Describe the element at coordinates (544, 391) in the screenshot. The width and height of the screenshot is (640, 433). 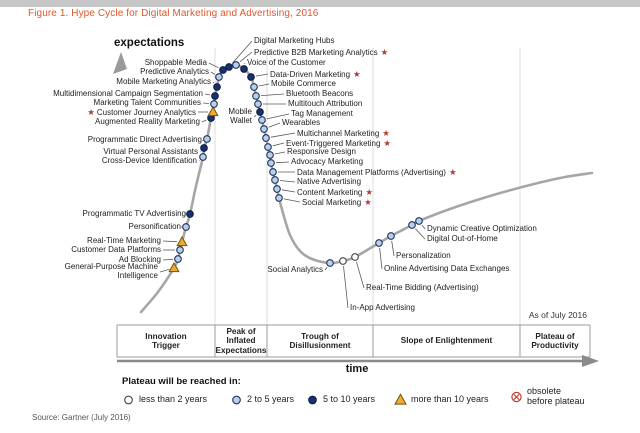
I see `legend-label-line: obsolete` at that location.